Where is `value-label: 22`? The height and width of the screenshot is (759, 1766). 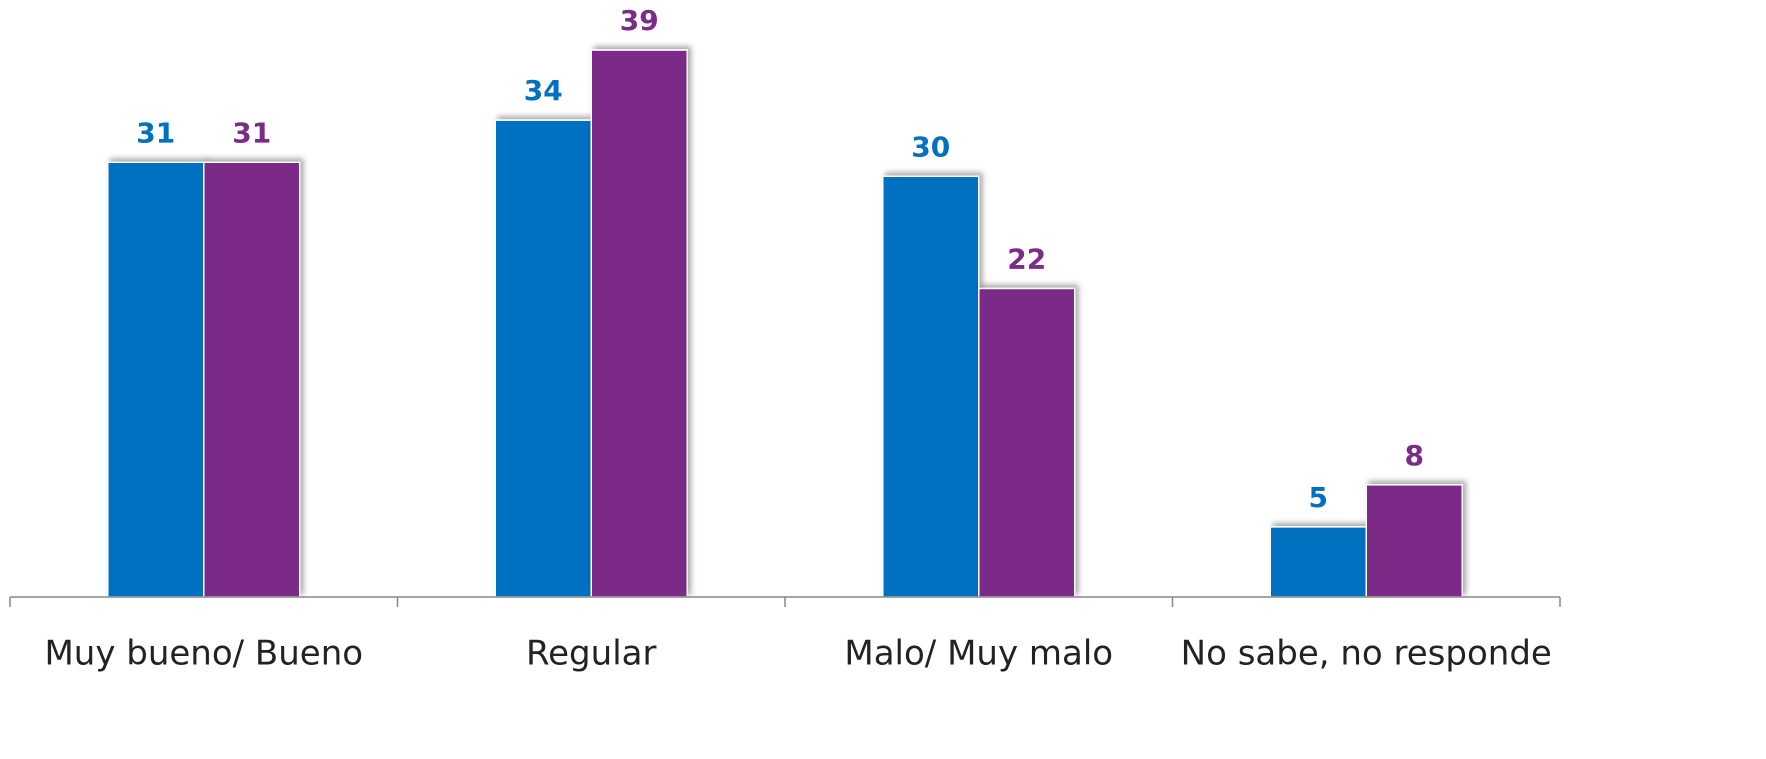 value-label: 22 is located at coordinates (1026, 258).